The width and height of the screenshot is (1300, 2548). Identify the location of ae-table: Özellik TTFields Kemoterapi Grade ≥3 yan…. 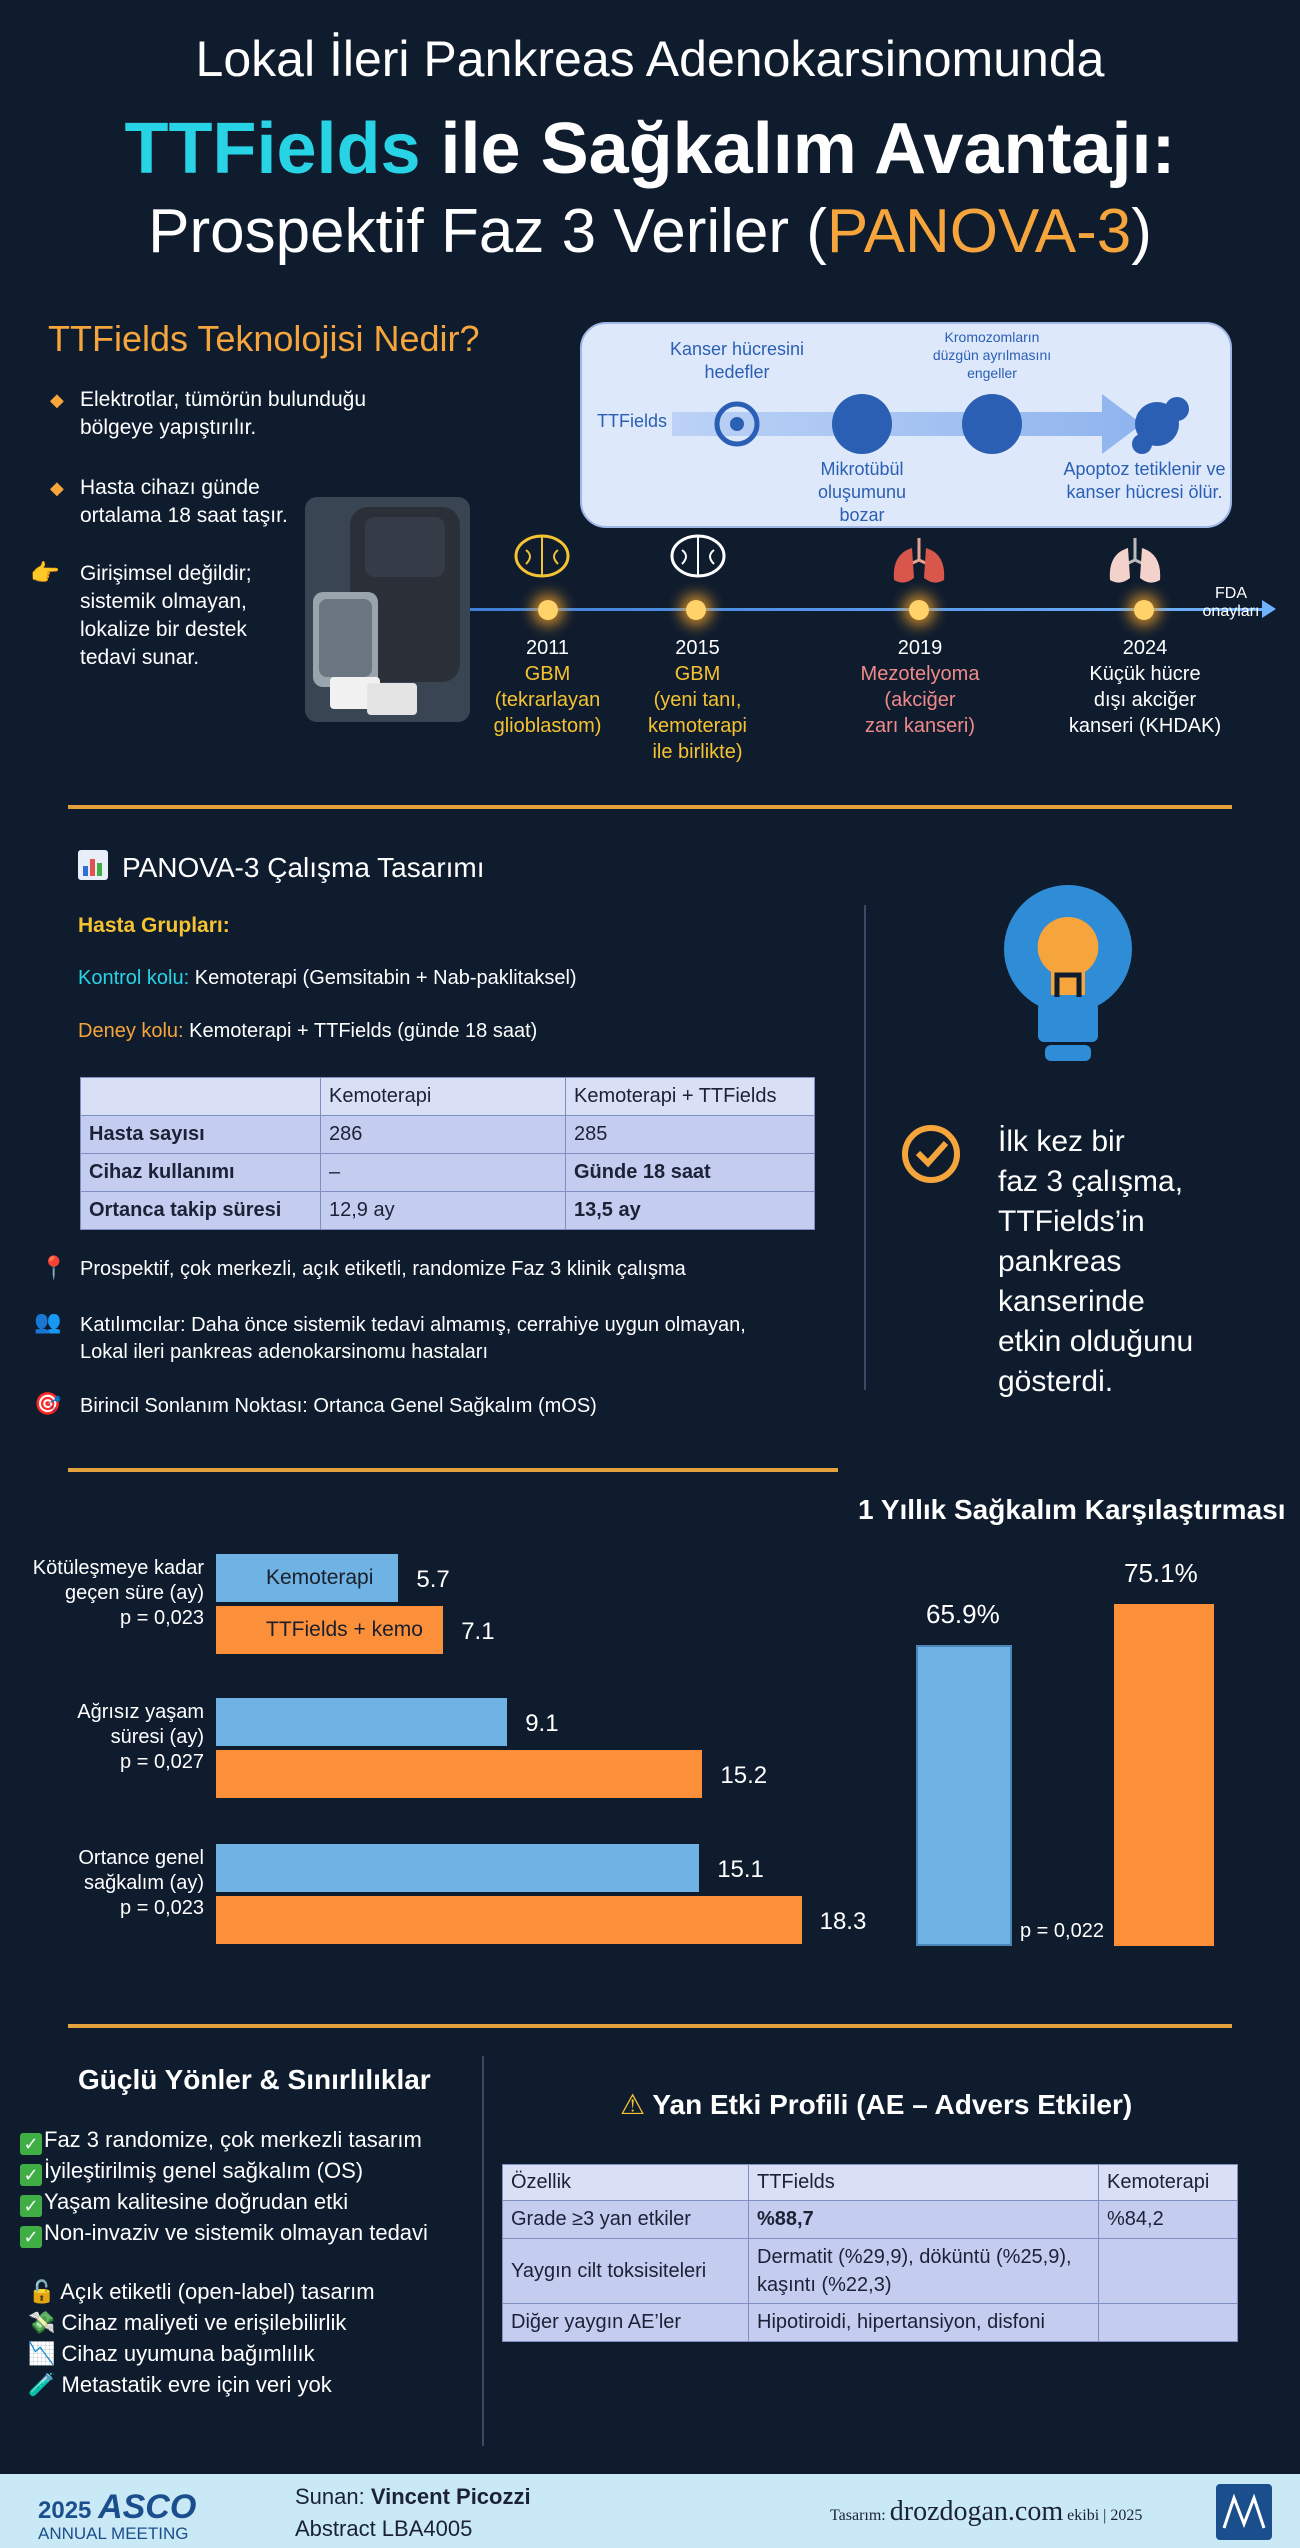
(870, 2253).